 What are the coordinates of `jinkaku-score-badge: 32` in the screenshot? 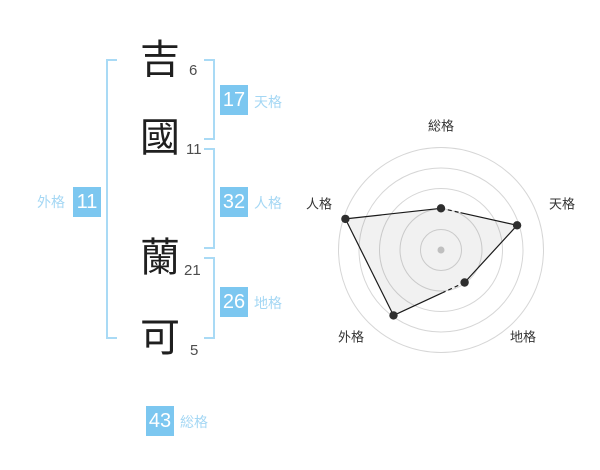 It's located at (234, 202).